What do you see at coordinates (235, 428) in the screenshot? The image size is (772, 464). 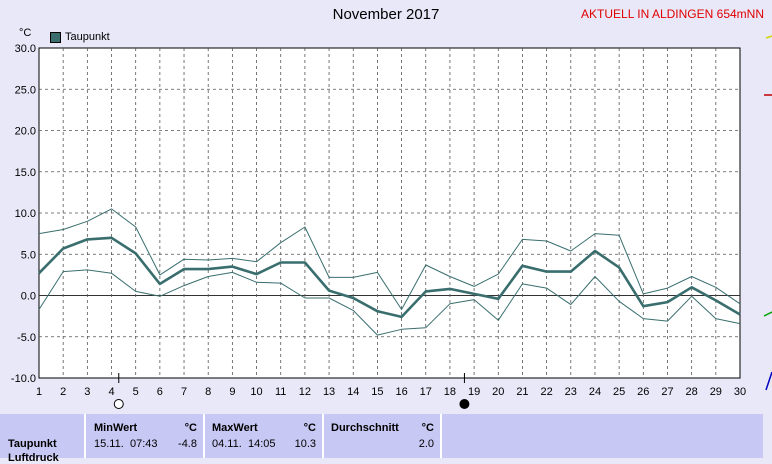 I see `max-header: MaxWert` at bounding box center [235, 428].